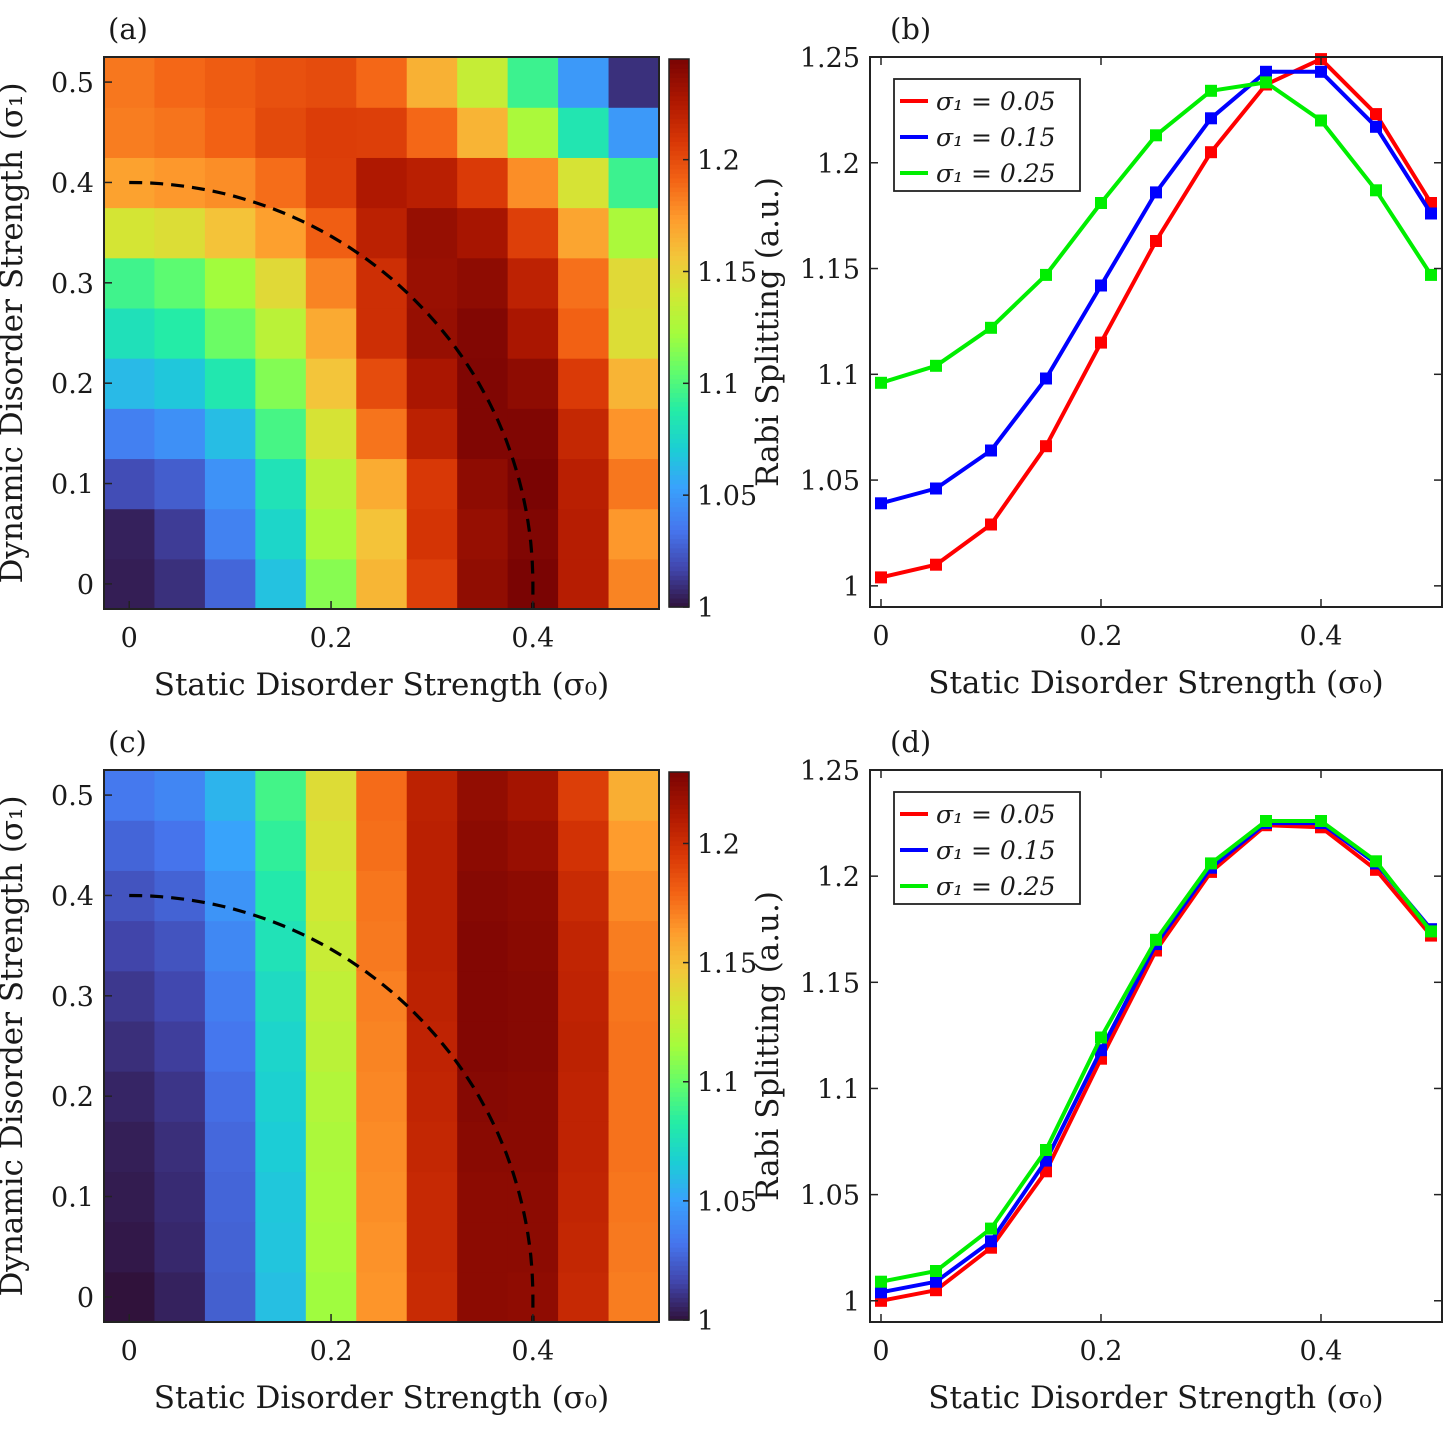 The height and width of the screenshot is (1430, 1456). I want to click on axes-frame, so click(381, 333).